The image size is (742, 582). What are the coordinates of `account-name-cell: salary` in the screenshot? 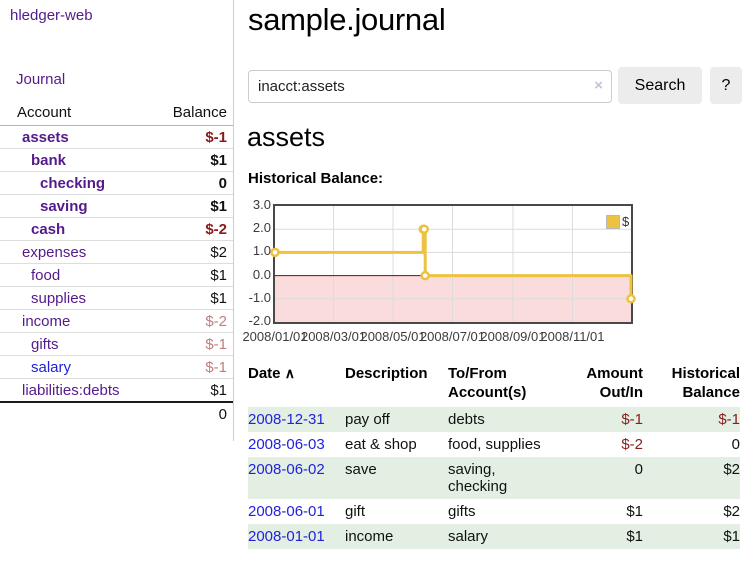 It's located at (77, 367).